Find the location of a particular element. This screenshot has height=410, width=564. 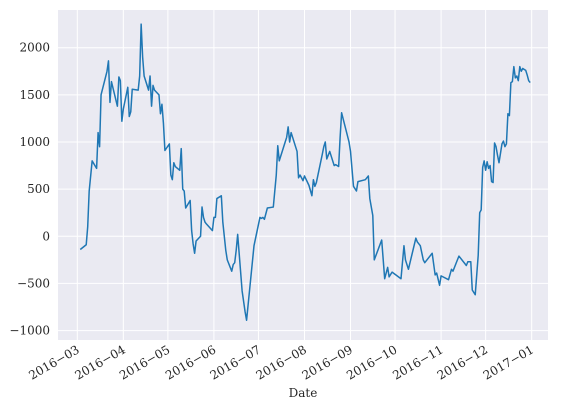

x-tick-label: 2016−03 is located at coordinates (53, 362).